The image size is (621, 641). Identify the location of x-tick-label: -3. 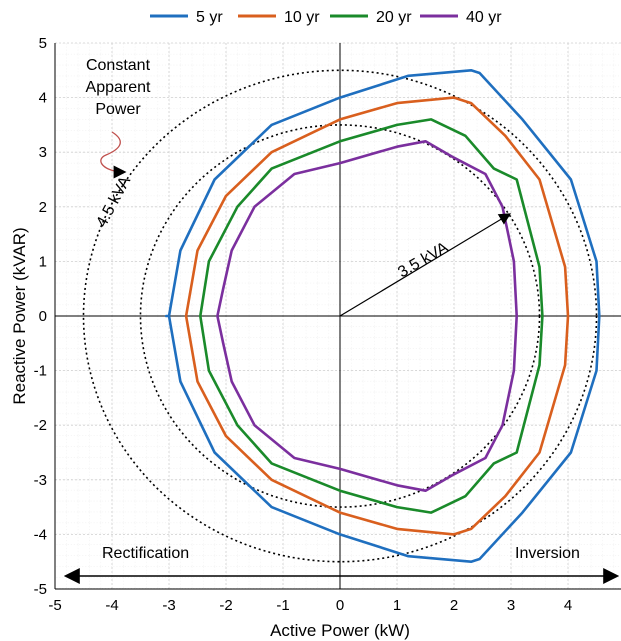
(168, 605).